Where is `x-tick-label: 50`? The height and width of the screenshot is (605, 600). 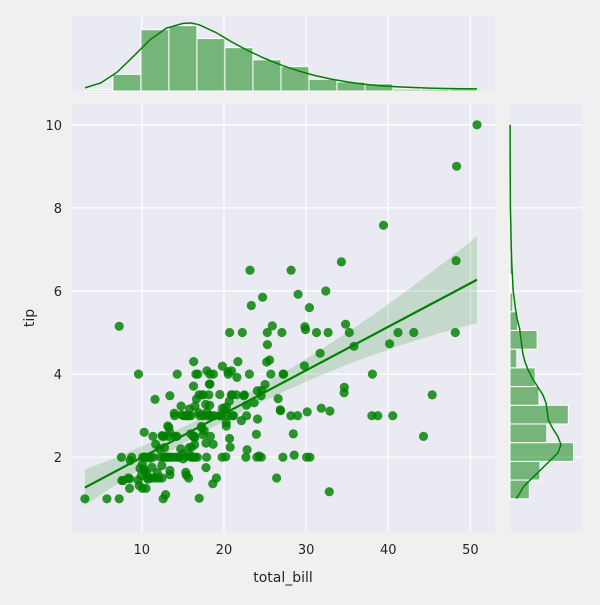
x-tick-label: 50 is located at coordinates (470, 550).